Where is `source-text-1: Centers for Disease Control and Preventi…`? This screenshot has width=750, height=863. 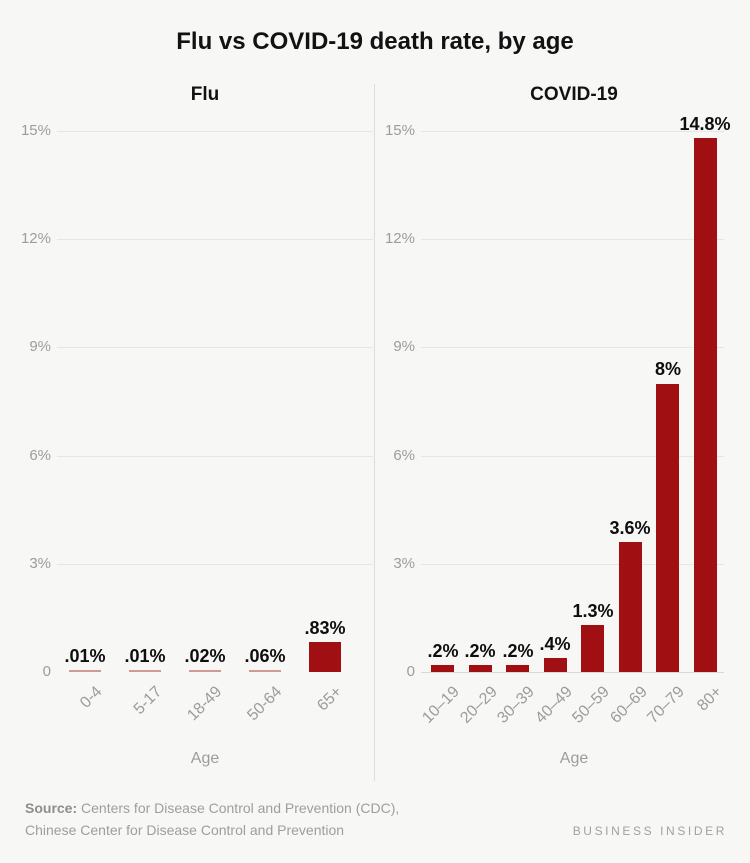
source-text-1: Centers for Disease Control and Preventi… is located at coordinates (240, 808).